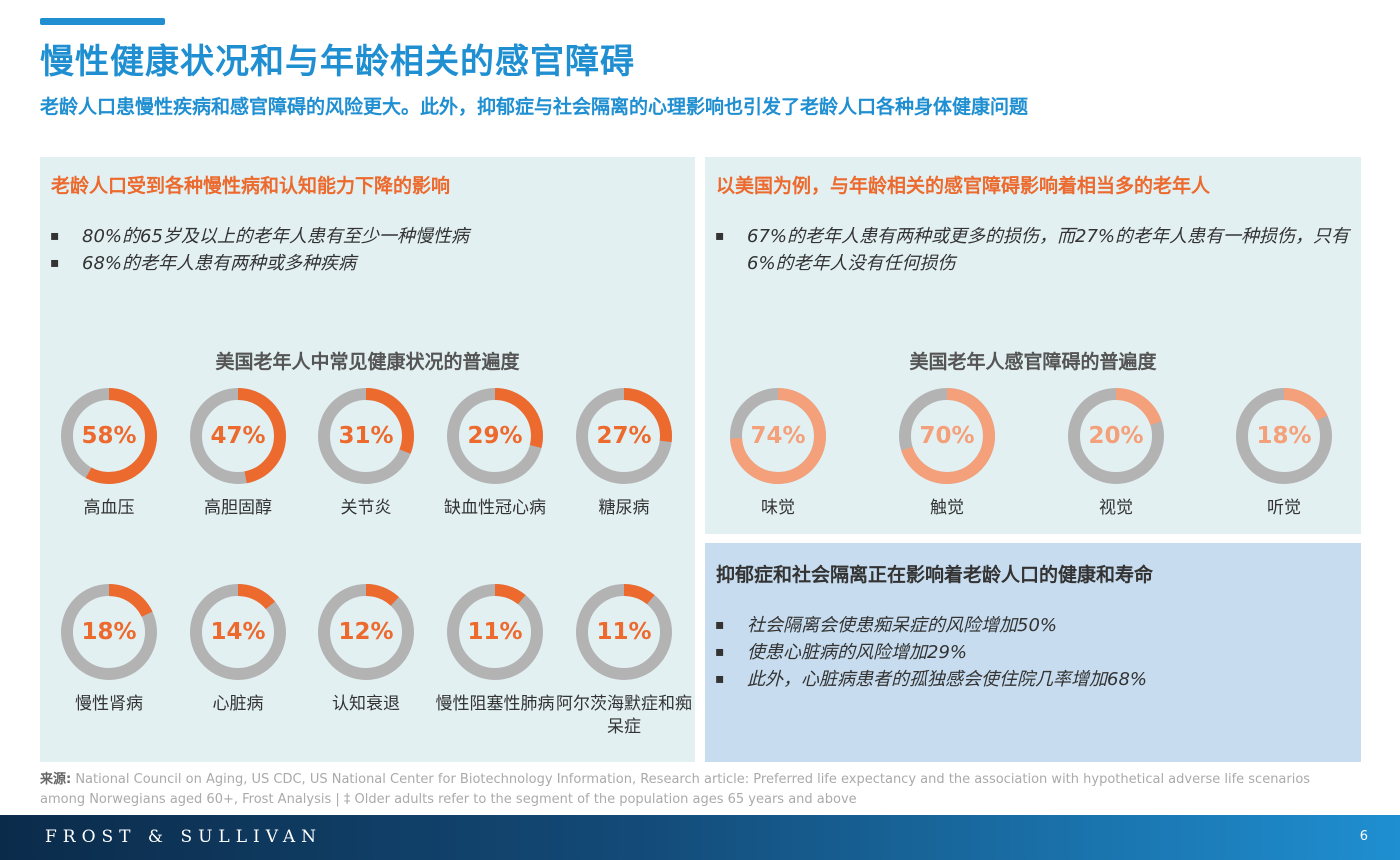 The width and height of the screenshot is (1400, 860). What do you see at coordinates (1035, 625) in the screenshot?
I see `bullet-item: 社会隔离会使患痴呆症的风险增加50%` at bounding box center [1035, 625].